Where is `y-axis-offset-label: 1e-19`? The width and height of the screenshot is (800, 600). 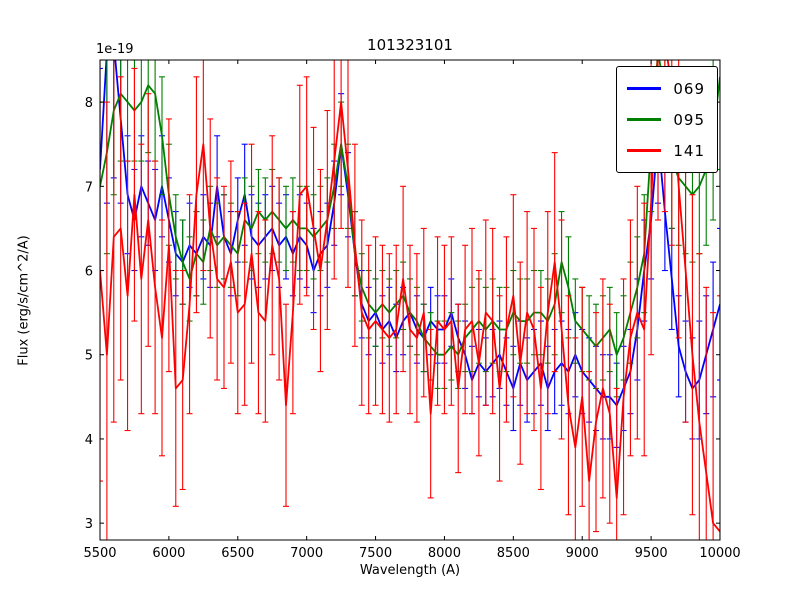 y-axis-offset-label: 1e-19 is located at coordinates (115, 49).